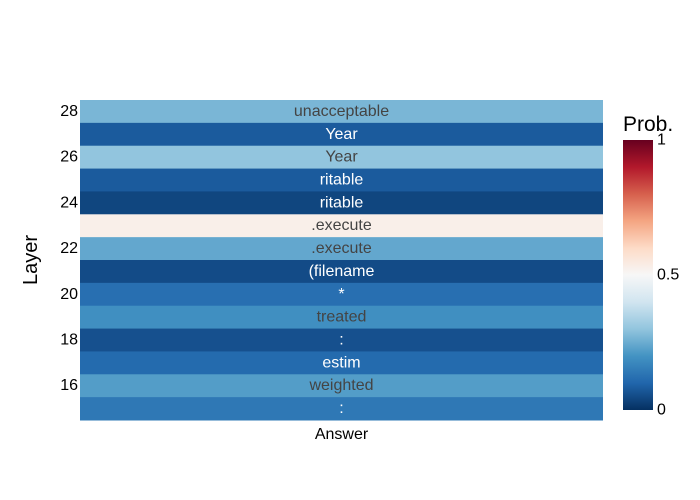  I want to click on colorbar-gradient, so click(638, 275).